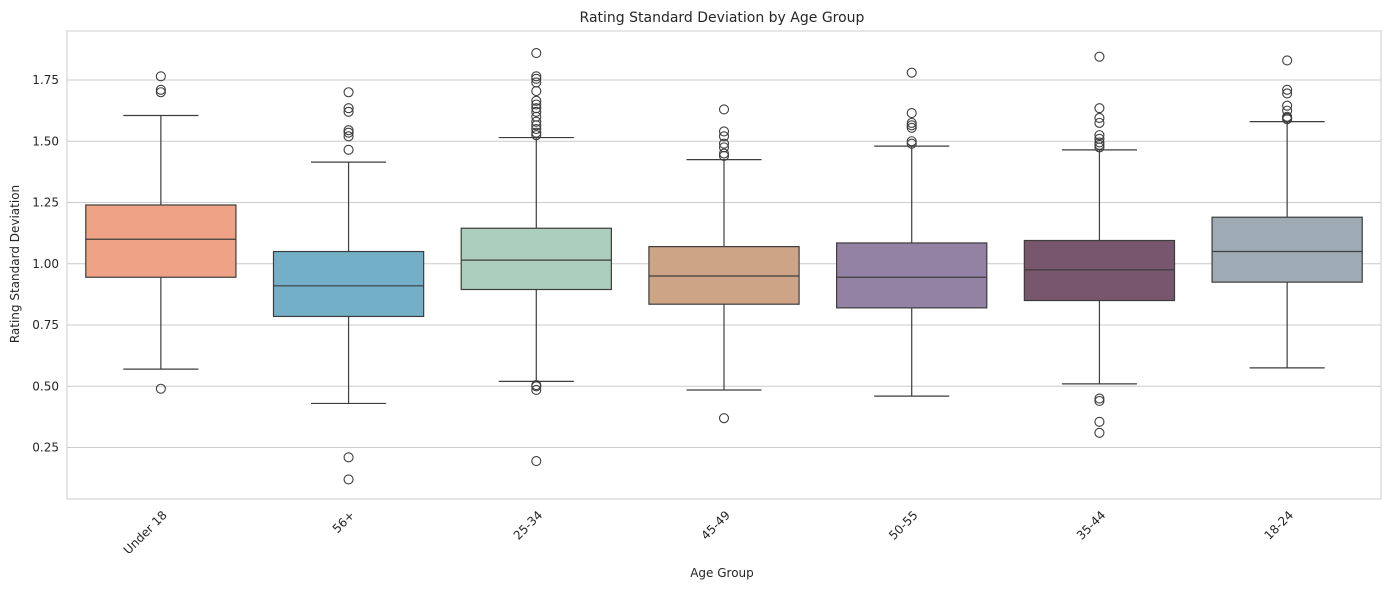 Image resolution: width=1389 pixels, height=594 pixels. I want to click on x-tick-label: 35-44, so click(1091, 525).